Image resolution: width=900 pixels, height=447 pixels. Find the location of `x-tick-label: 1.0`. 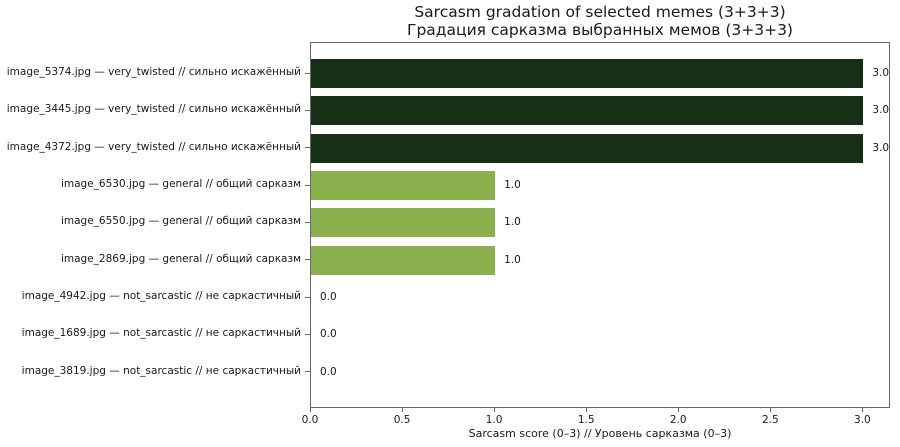

x-tick-label: 1.0 is located at coordinates (494, 420).